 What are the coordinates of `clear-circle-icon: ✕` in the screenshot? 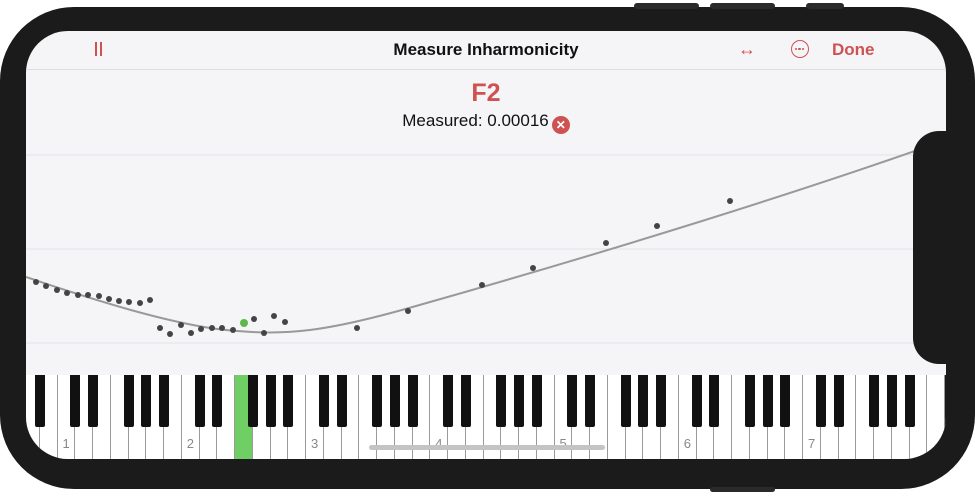 It's located at (560, 125).